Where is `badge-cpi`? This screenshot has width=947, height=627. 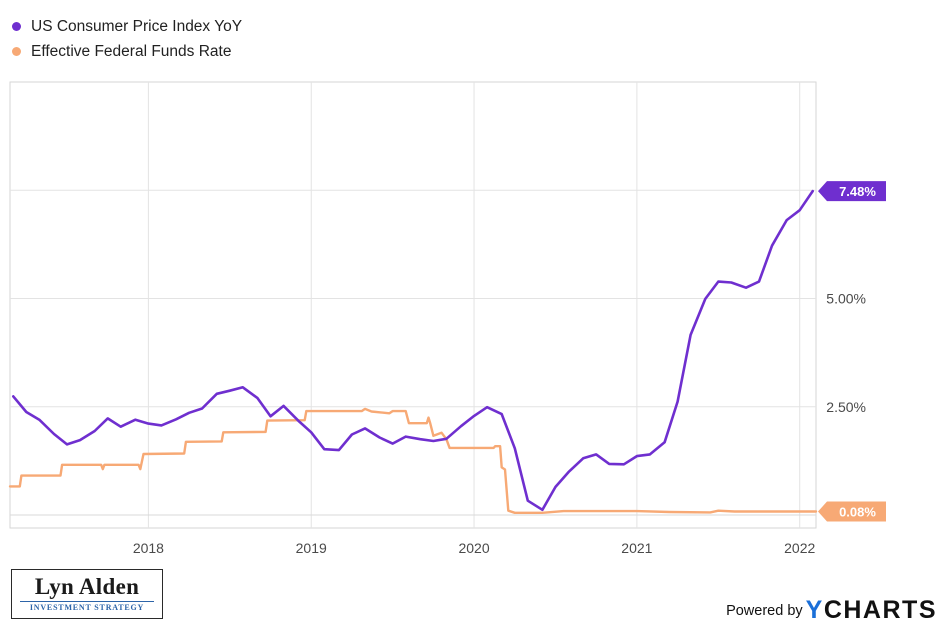 badge-cpi is located at coordinates (852, 191).